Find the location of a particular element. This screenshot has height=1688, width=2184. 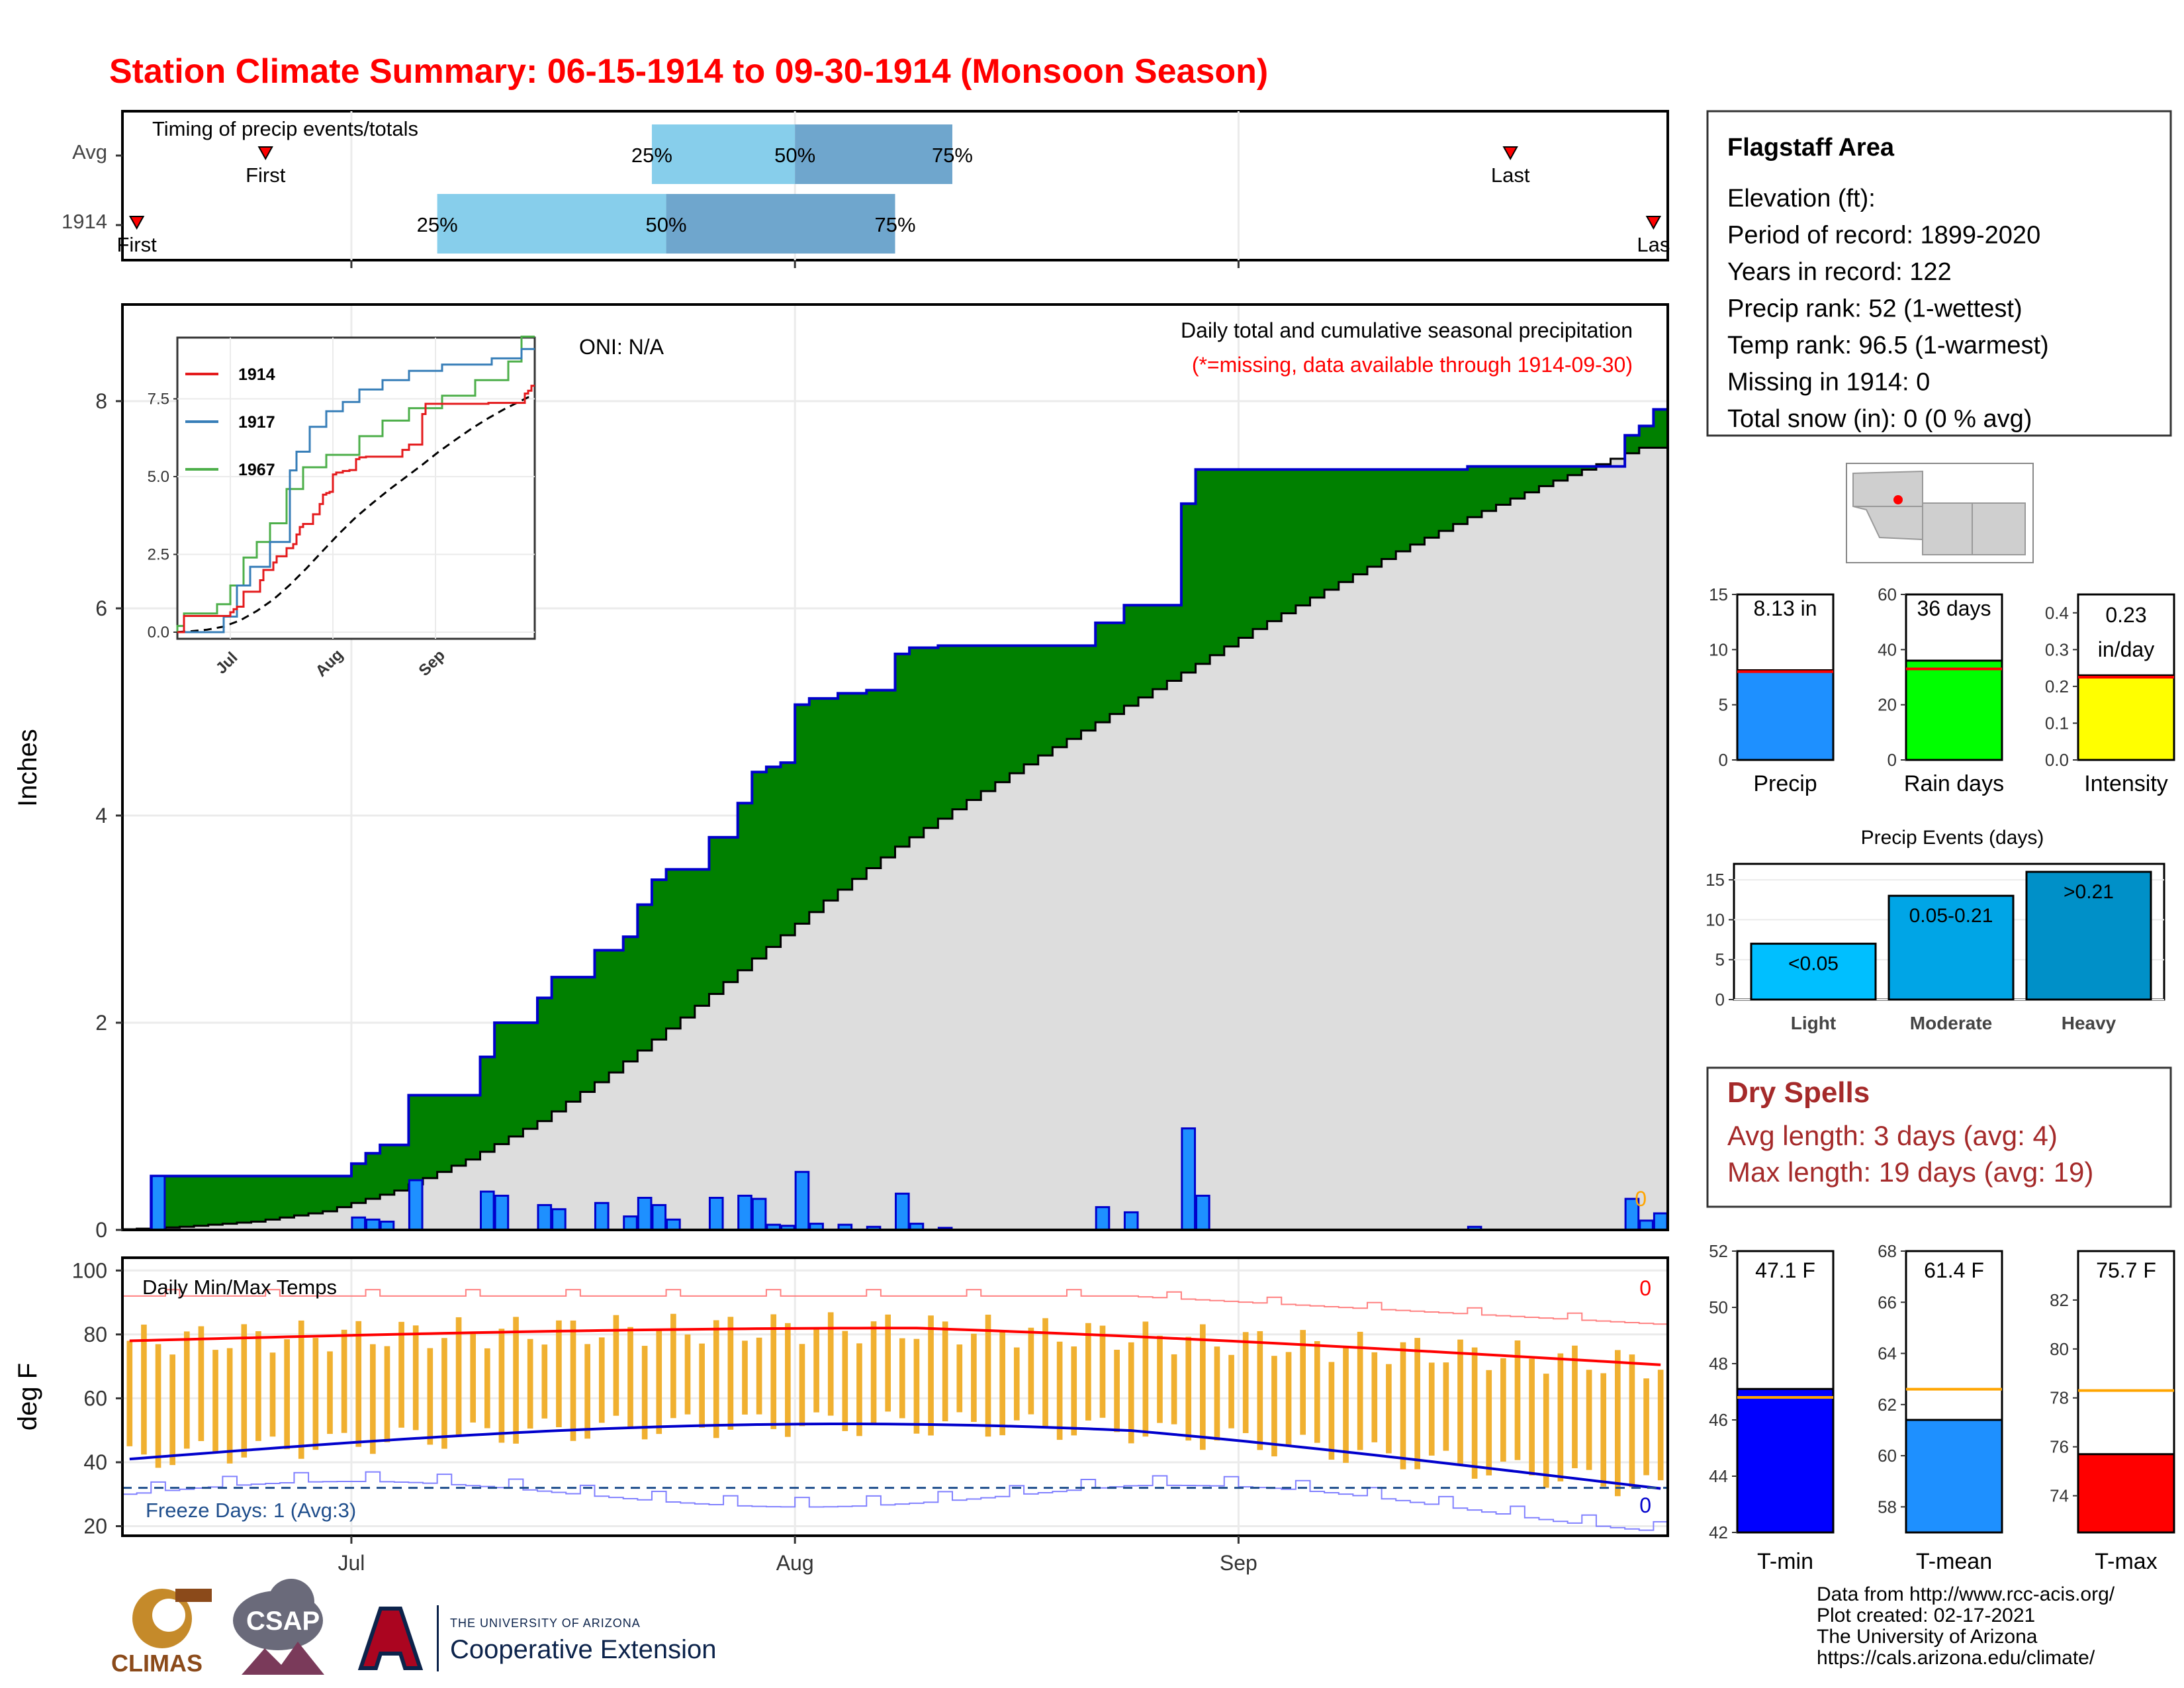

temp-tick-label: 80 is located at coordinates (2059, 1349).